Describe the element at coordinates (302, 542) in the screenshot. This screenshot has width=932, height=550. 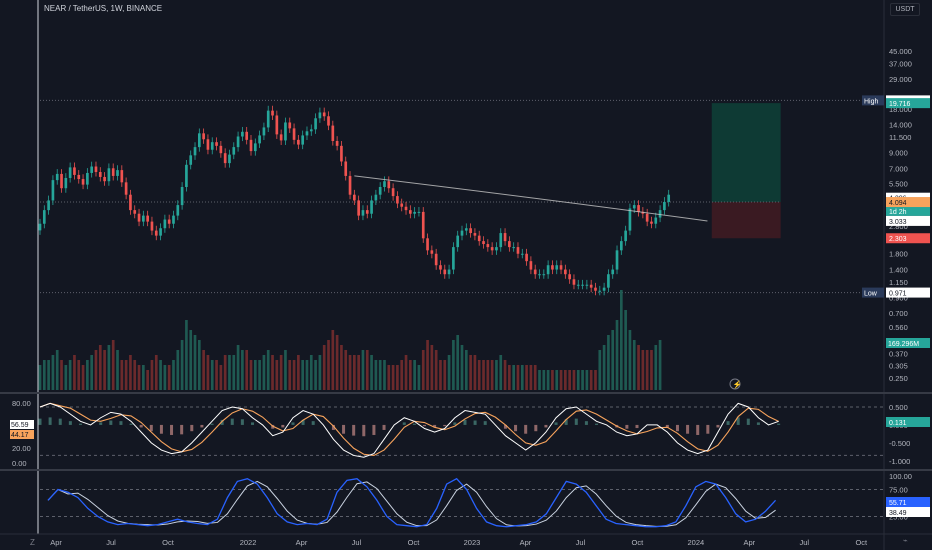
I see `time-tick-label: Apr` at that location.